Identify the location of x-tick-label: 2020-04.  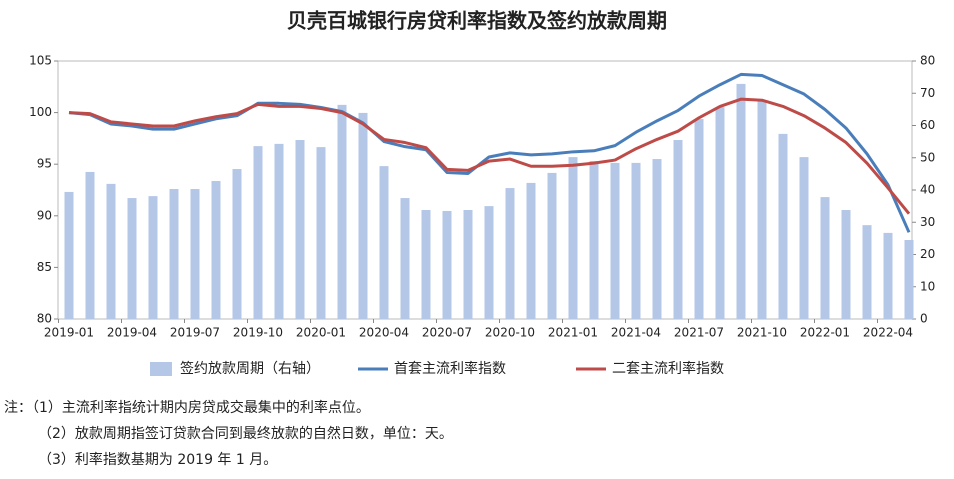
(384, 333).